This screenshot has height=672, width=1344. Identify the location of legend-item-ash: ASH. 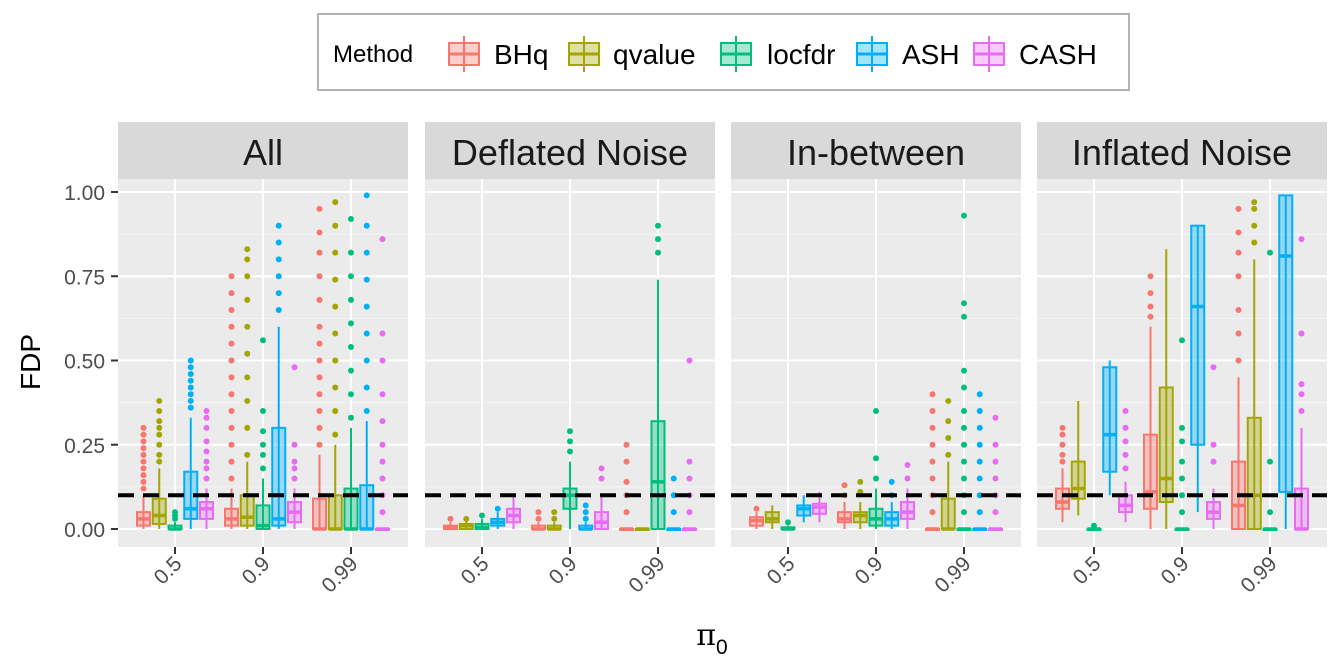
(908, 54).